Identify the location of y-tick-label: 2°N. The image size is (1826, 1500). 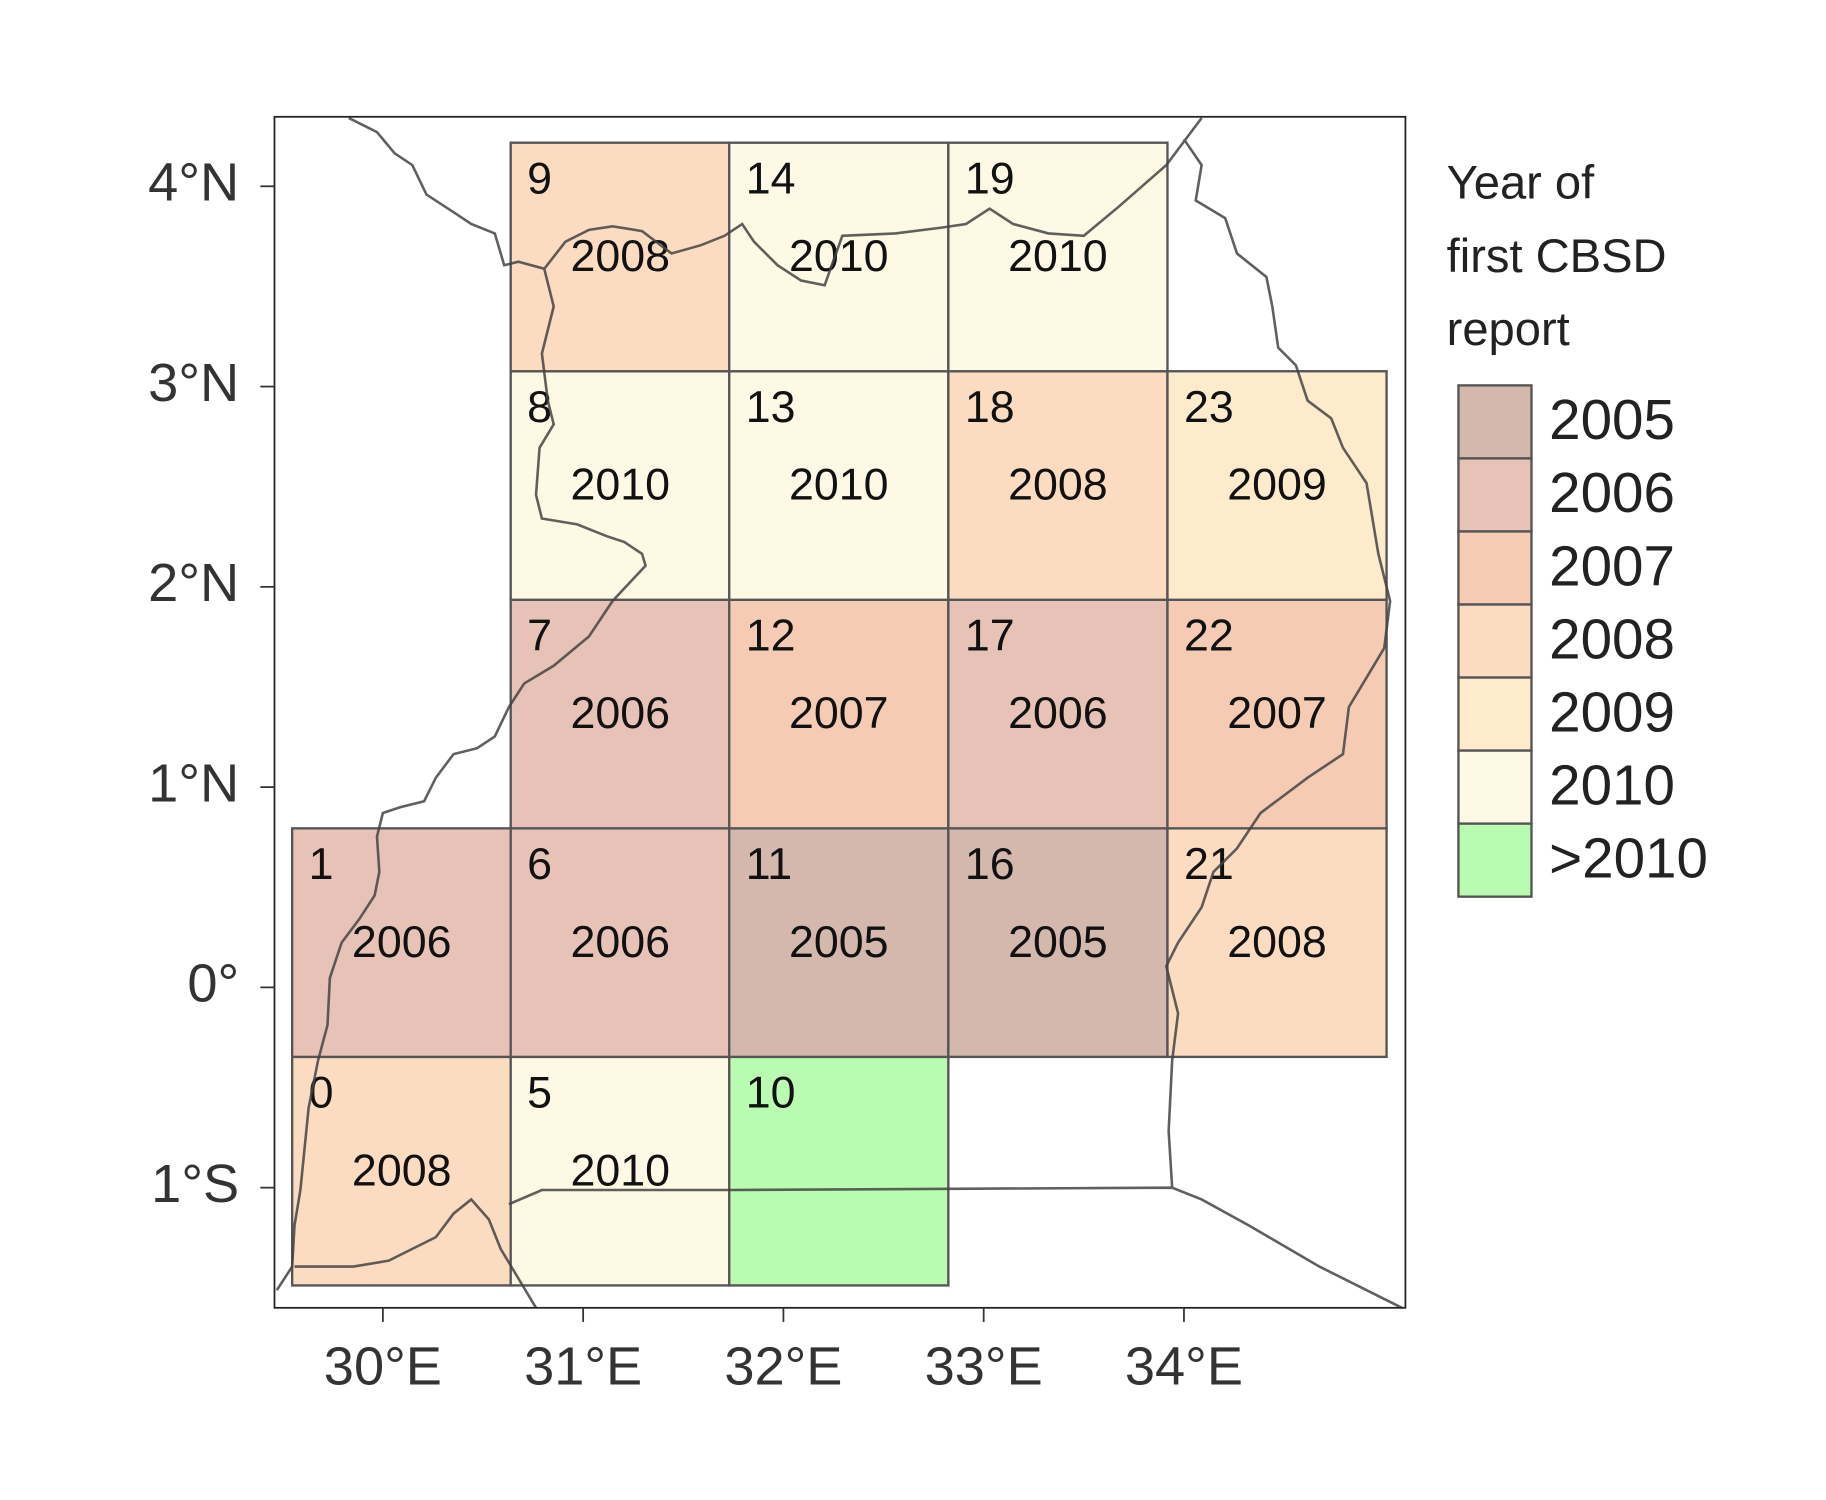
(193, 583).